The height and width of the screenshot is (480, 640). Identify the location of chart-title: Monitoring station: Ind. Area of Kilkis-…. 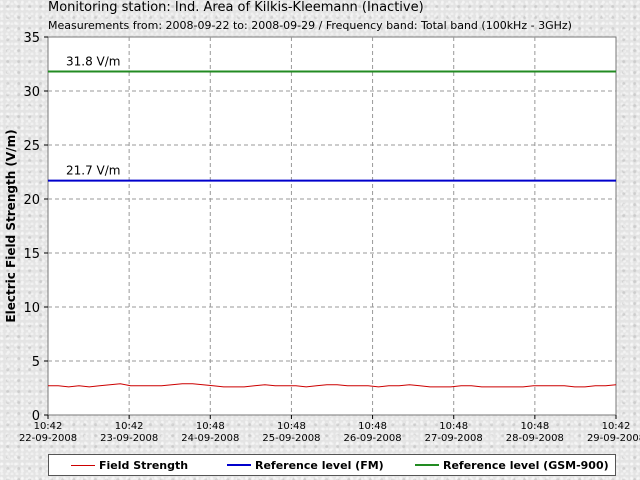
(236, 7).